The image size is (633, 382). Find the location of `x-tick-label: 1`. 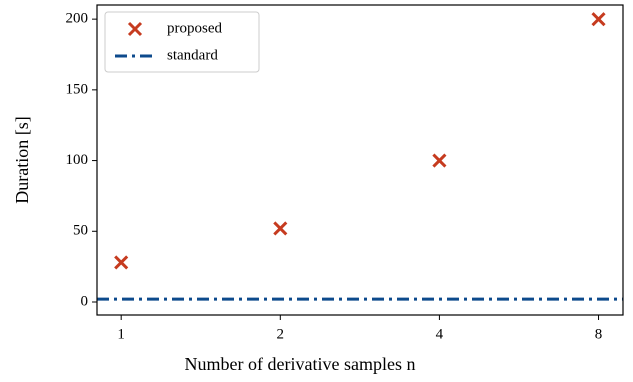

x-tick-label: 1 is located at coordinates (121, 334).